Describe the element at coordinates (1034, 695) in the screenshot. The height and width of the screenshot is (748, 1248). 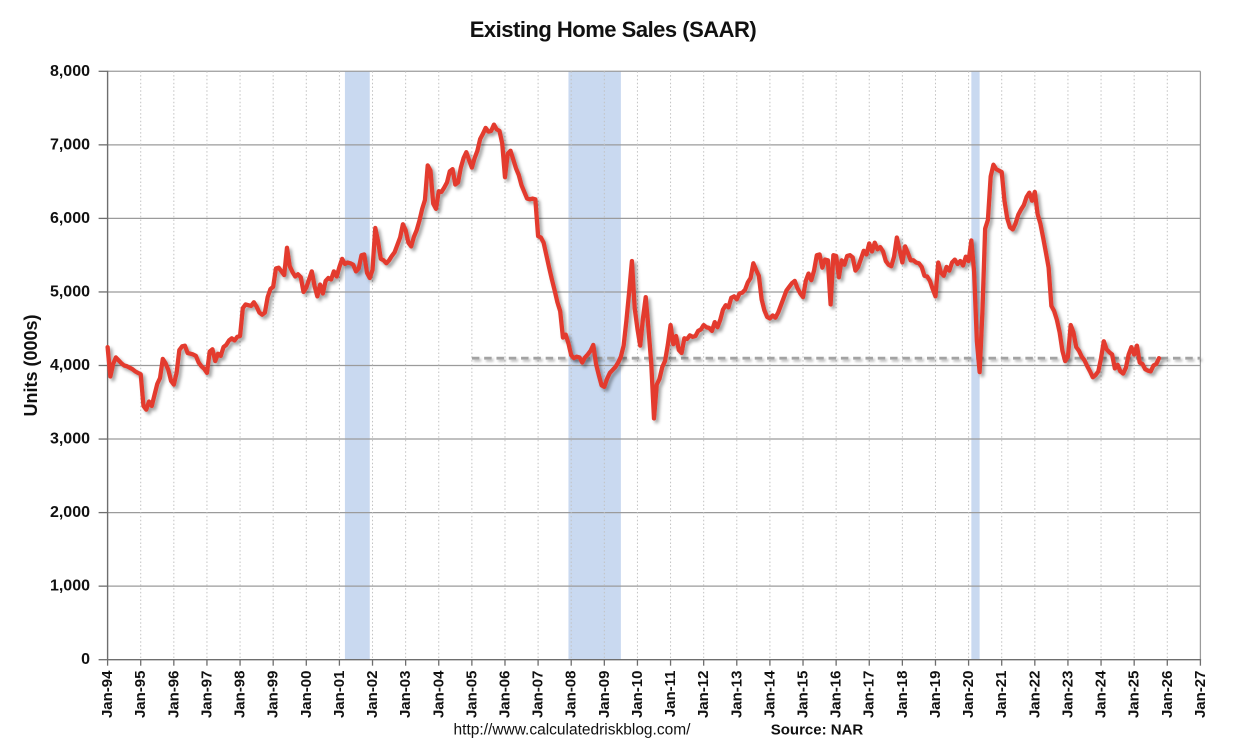
I see `x-tick-label: Jan-22` at that location.